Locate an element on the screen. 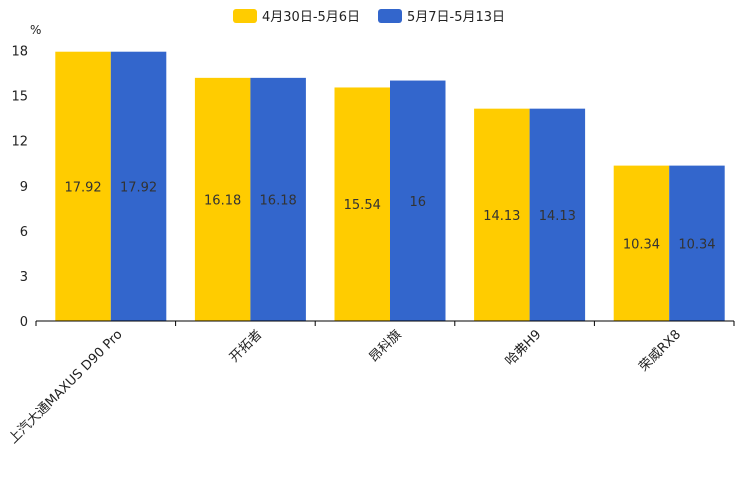 Image resolution: width=744 pixels, height=496 pixels. legend: 4月30日-5月6日 5月7日-5月13日 is located at coordinates (369, 17).